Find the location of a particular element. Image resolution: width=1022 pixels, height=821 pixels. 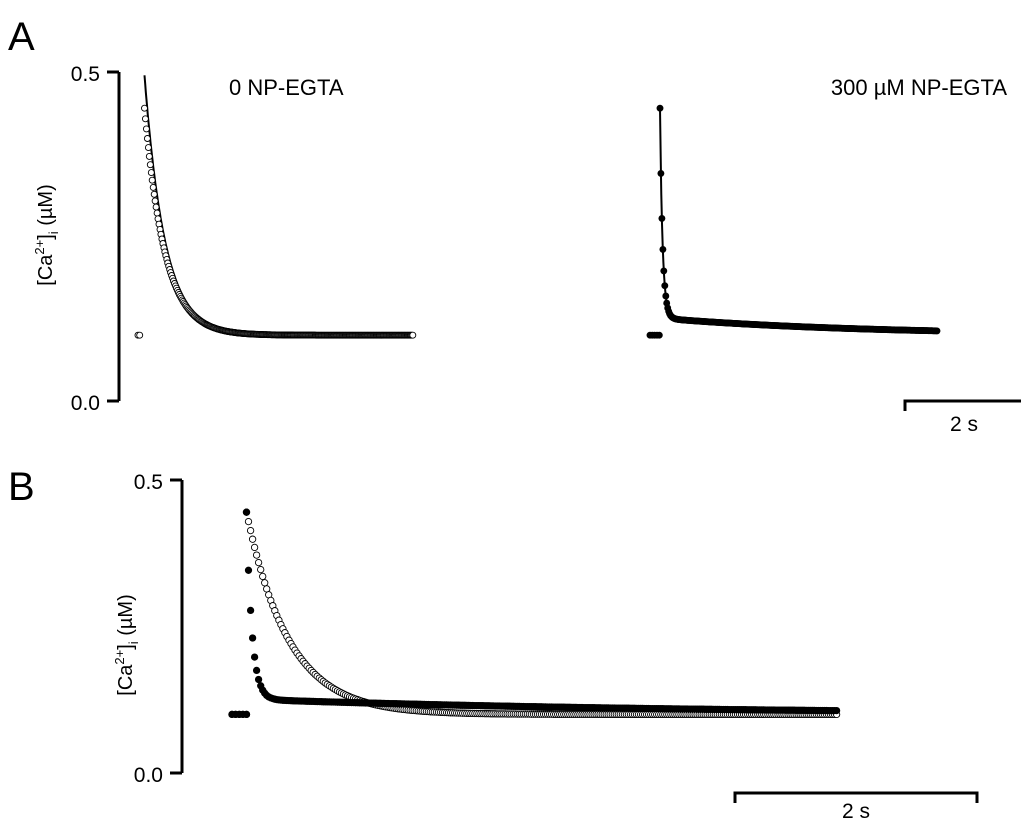

trace-label-a-0np: 0 NP-EGTA is located at coordinates (286, 87).